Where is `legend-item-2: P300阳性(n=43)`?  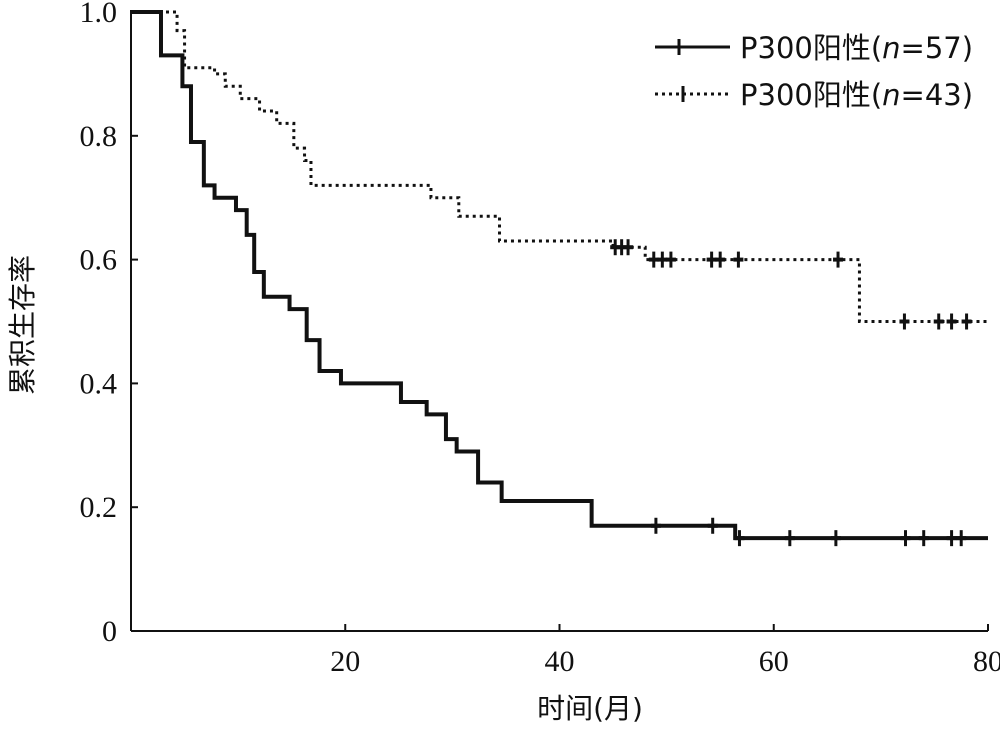
legend-item-2: P300阳性(n=43) is located at coordinates (814, 95).